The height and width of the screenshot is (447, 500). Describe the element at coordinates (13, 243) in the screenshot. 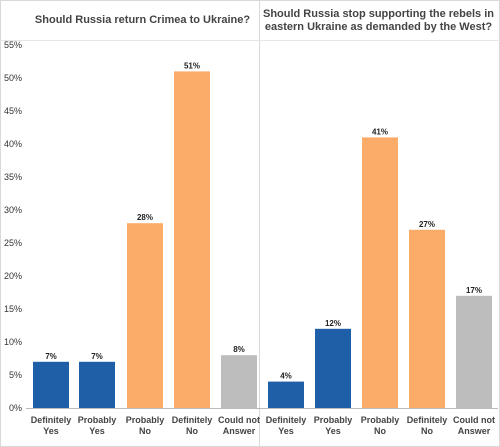

I see `y-tick-label: 25%` at that location.